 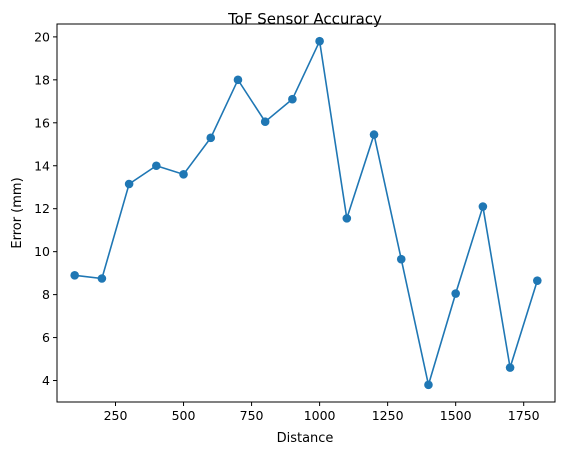 What do you see at coordinates (17, 212) in the screenshot?
I see `y-axis-label: Error (mm)` at bounding box center [17, 212].